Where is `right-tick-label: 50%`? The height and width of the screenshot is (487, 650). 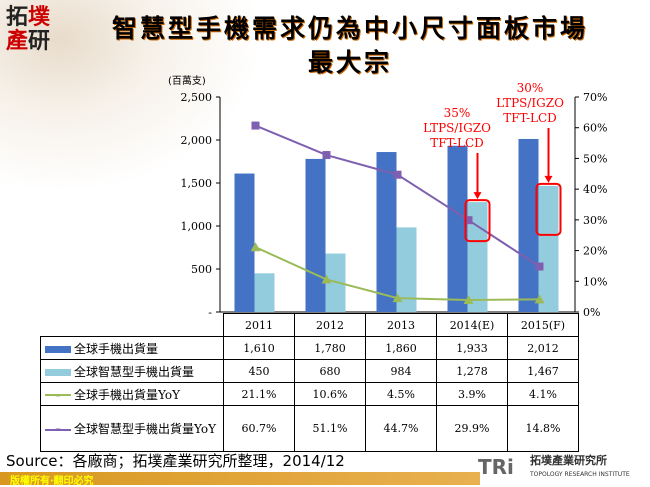
right-tick-label: 50% is located at coordinates (595, 158).